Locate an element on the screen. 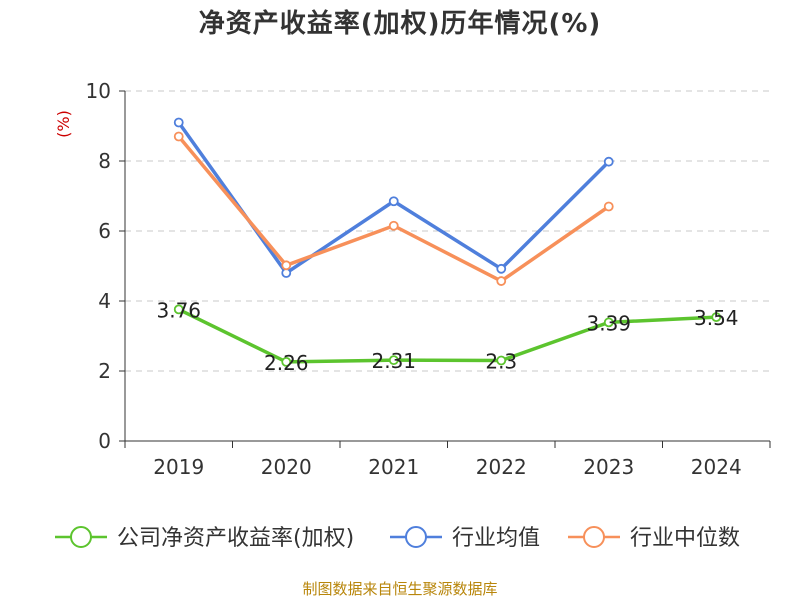 This screenshot has width=800, height=600. data-label: 3.76 is located at coordinates (178, 310).